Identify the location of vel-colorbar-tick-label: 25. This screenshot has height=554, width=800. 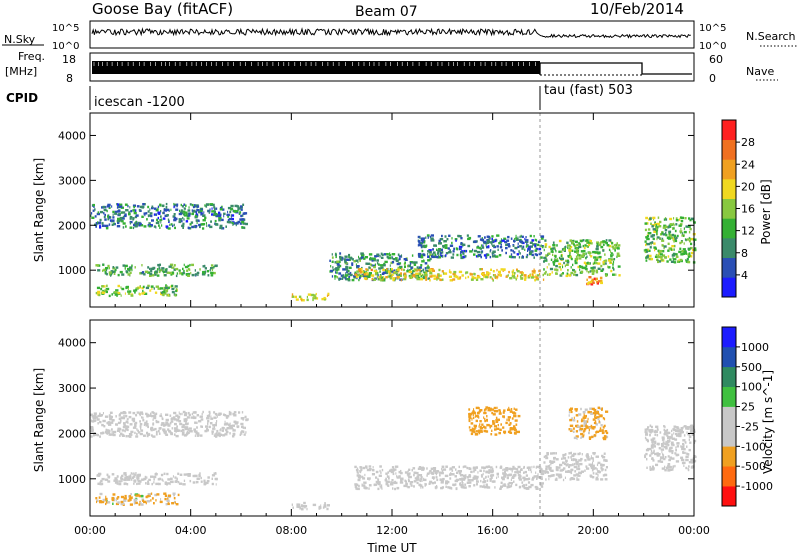
(748, 407).